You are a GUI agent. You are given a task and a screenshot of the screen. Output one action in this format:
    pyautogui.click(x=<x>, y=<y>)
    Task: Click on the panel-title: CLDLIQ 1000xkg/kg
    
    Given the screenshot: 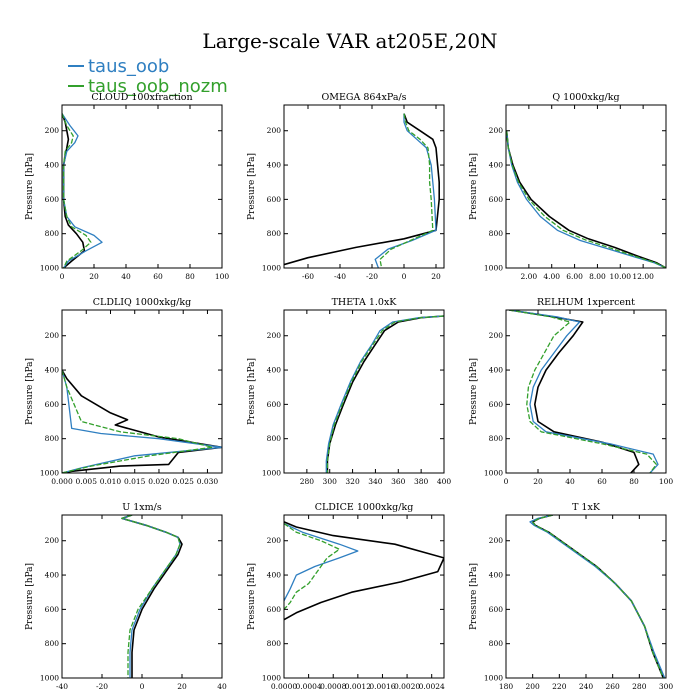 What is the action you would take?
    pyautogui.click(x=142, y=302)
    